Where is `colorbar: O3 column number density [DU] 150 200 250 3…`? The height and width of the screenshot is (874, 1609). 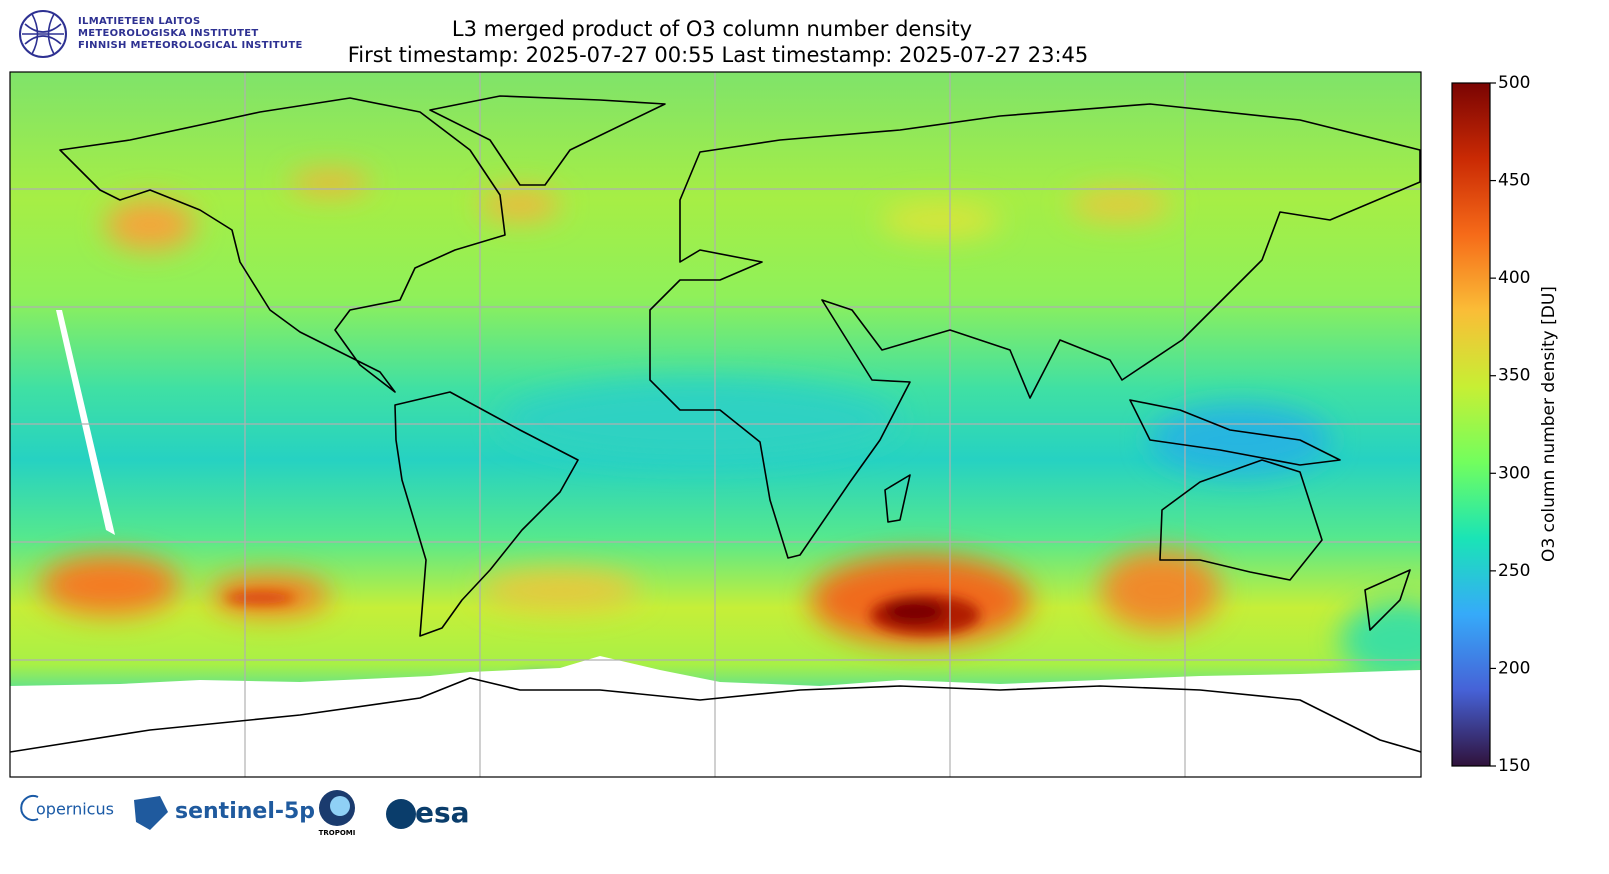 colorbar: O3 column number density [DU] 150 200 250 3… is located at coordinates (1505, 424).